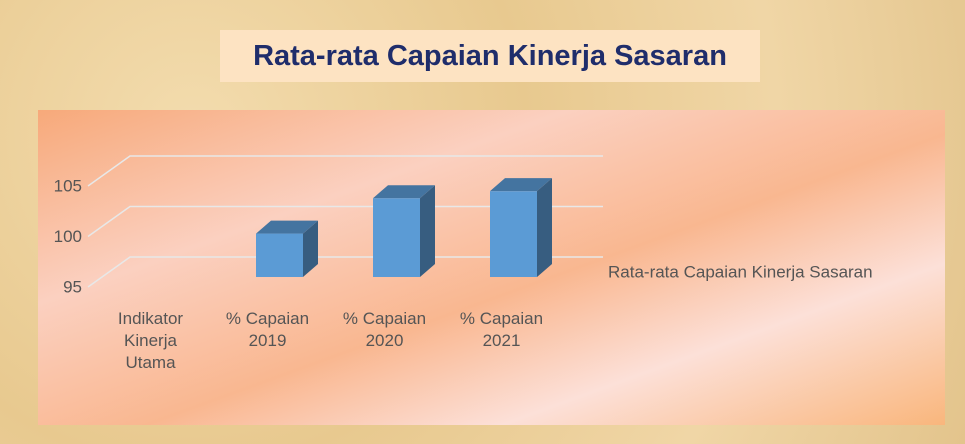  Describe the element at coordinates (501, 329) in the screenshot. I see `x-tick-label: % Capaian 2021` at that location.